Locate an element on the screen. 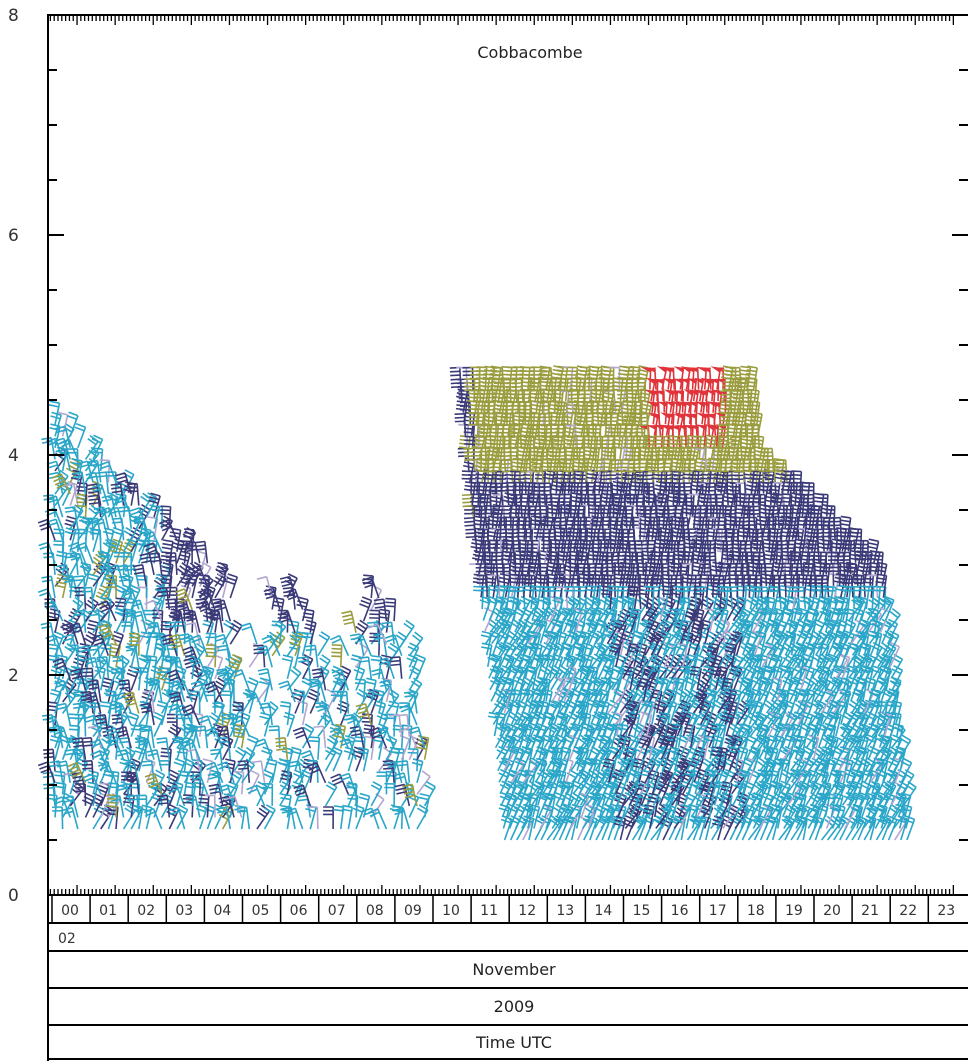  hour-label: 10 is located at coordinates (451, 911).